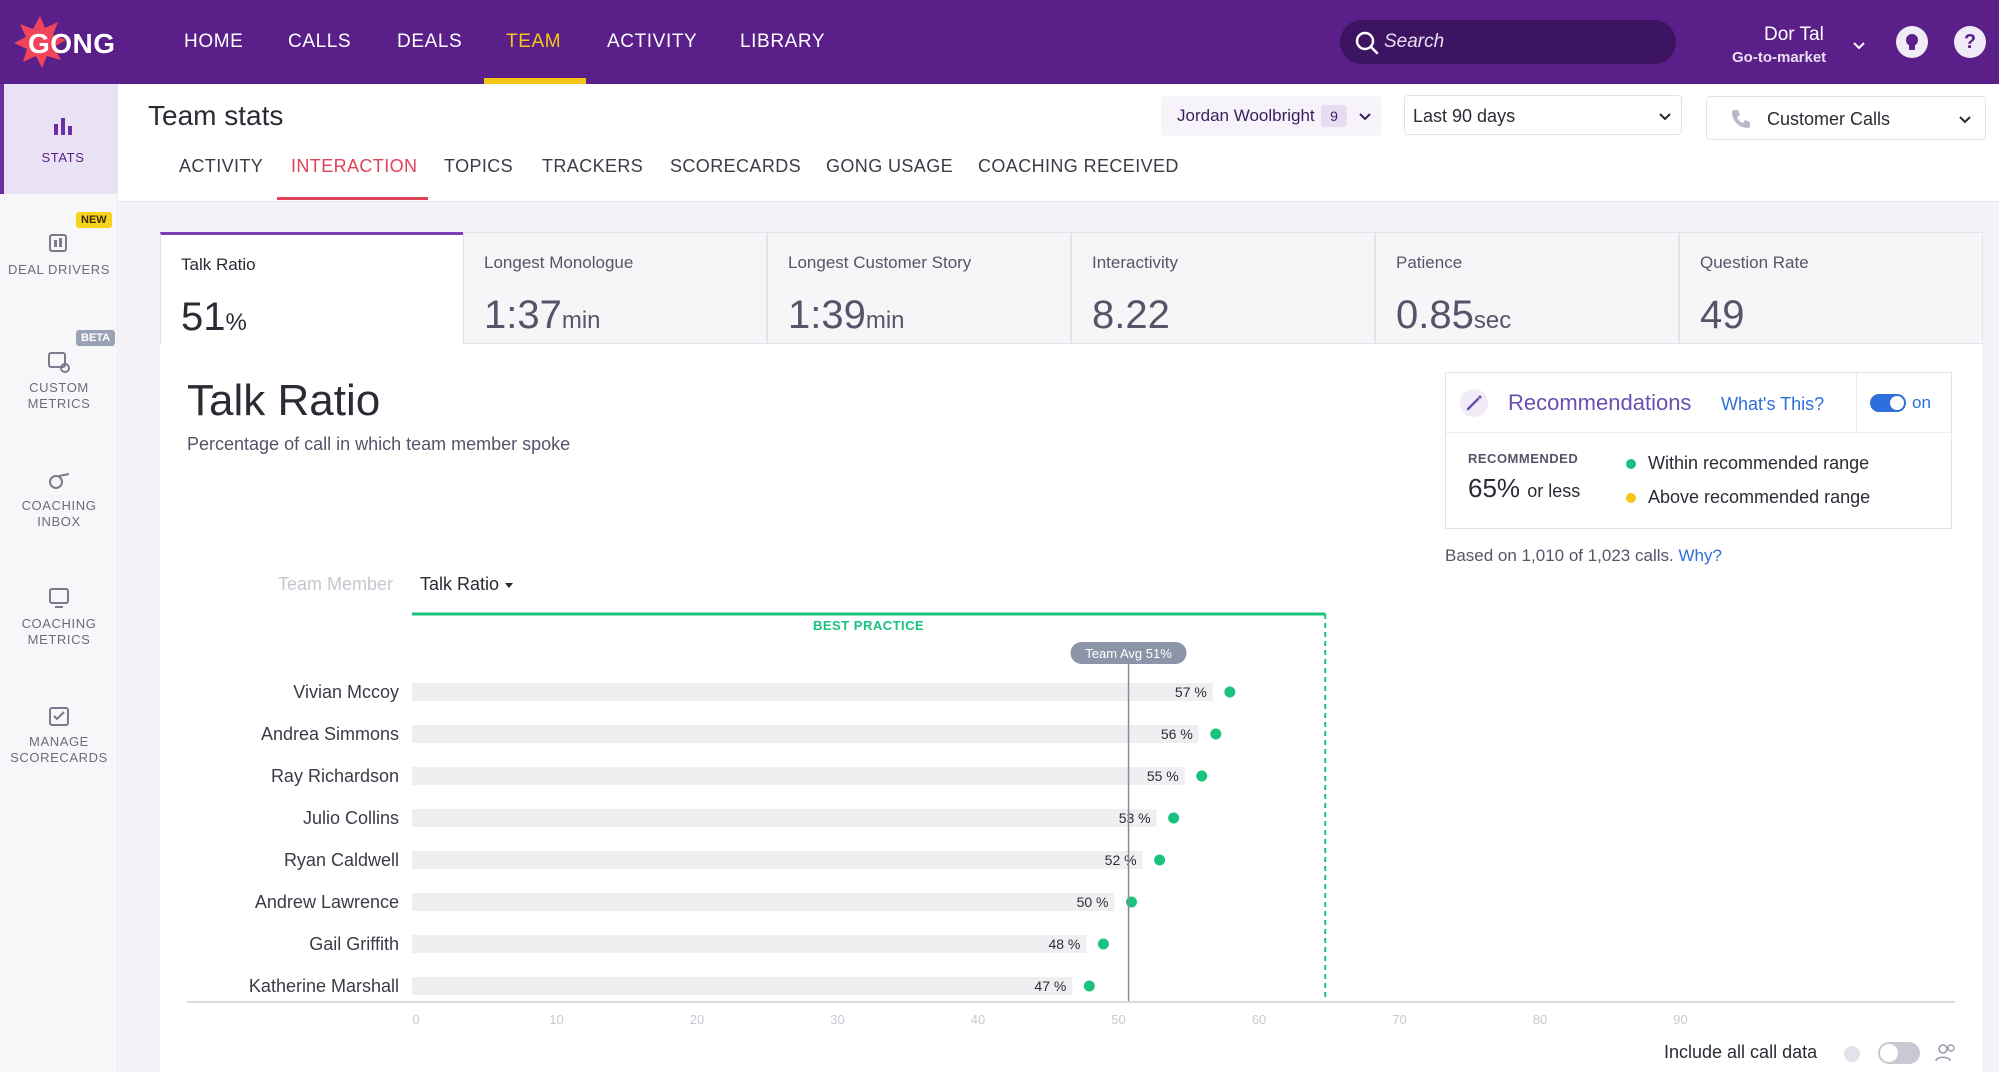  Describe the element at coordinates (1741, 1052) in the screenshot. I see `include-all-call-data-label: Include all call data` at that location.